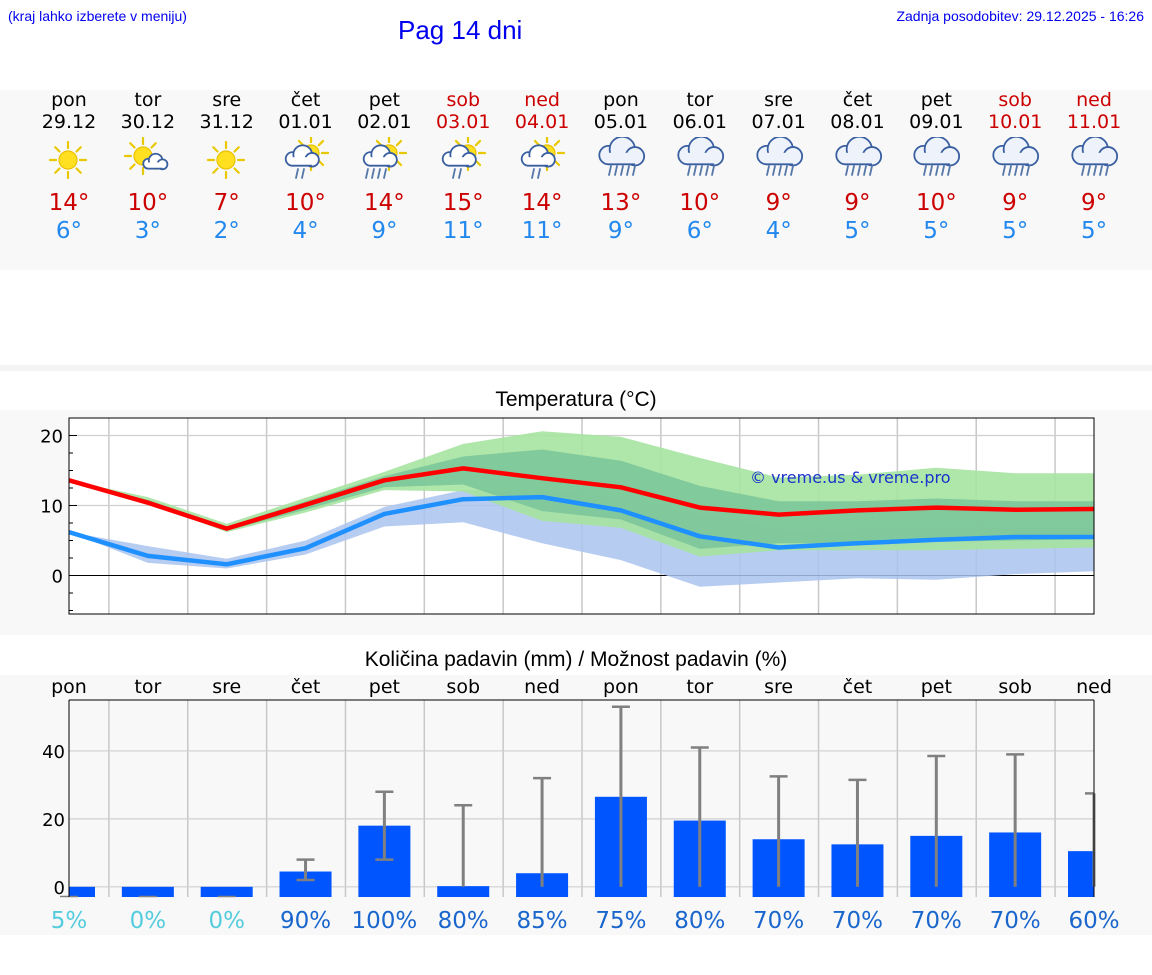  I want to click on y-tick-label: 40, so click(53, 752).